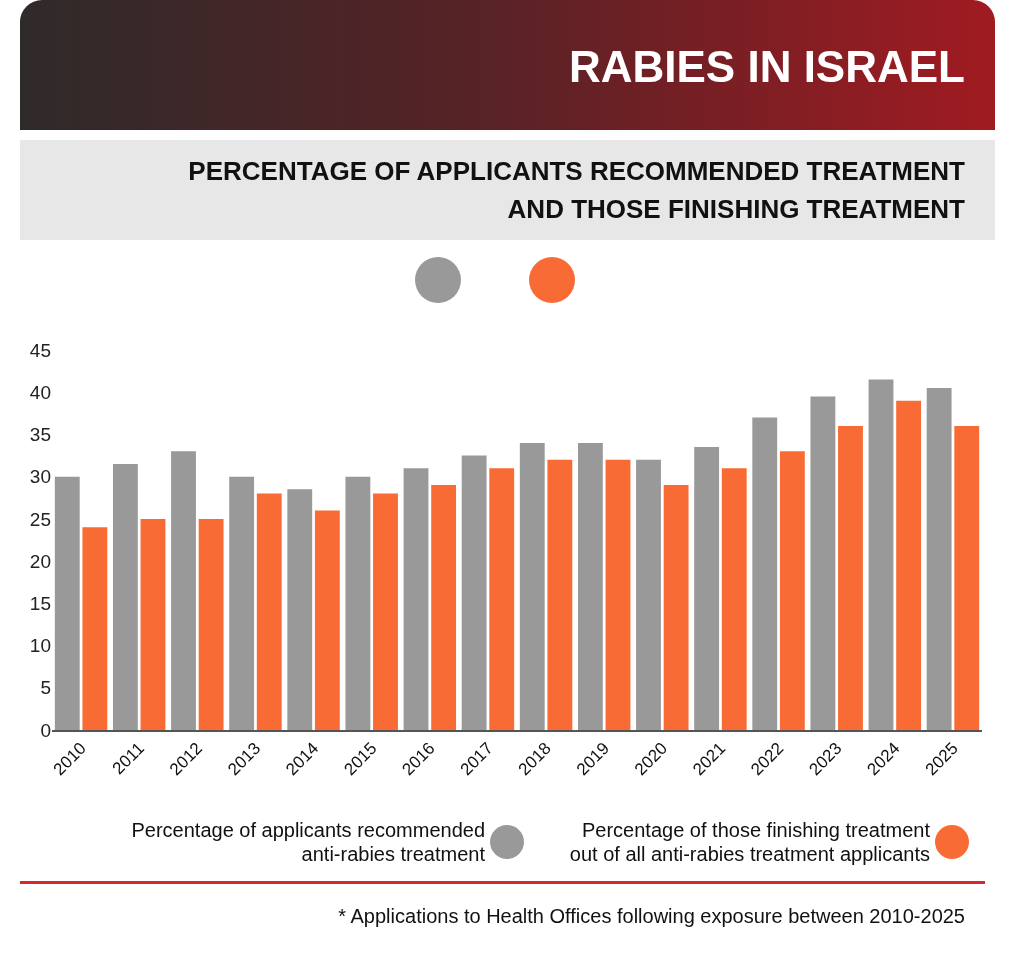 Image resolution: width=1024 pixels, height=954 pixels. Describe the element at coordinates (40, 350) in the screenshot. I see `y-tick-label: 45` at that location.